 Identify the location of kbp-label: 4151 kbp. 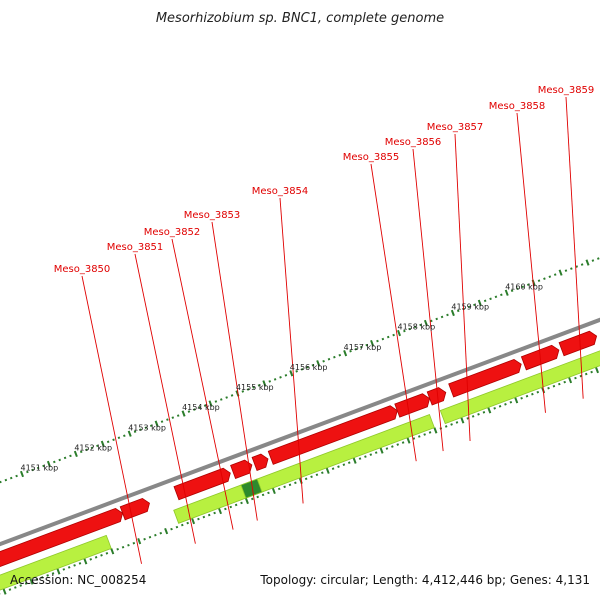
(39, 468).